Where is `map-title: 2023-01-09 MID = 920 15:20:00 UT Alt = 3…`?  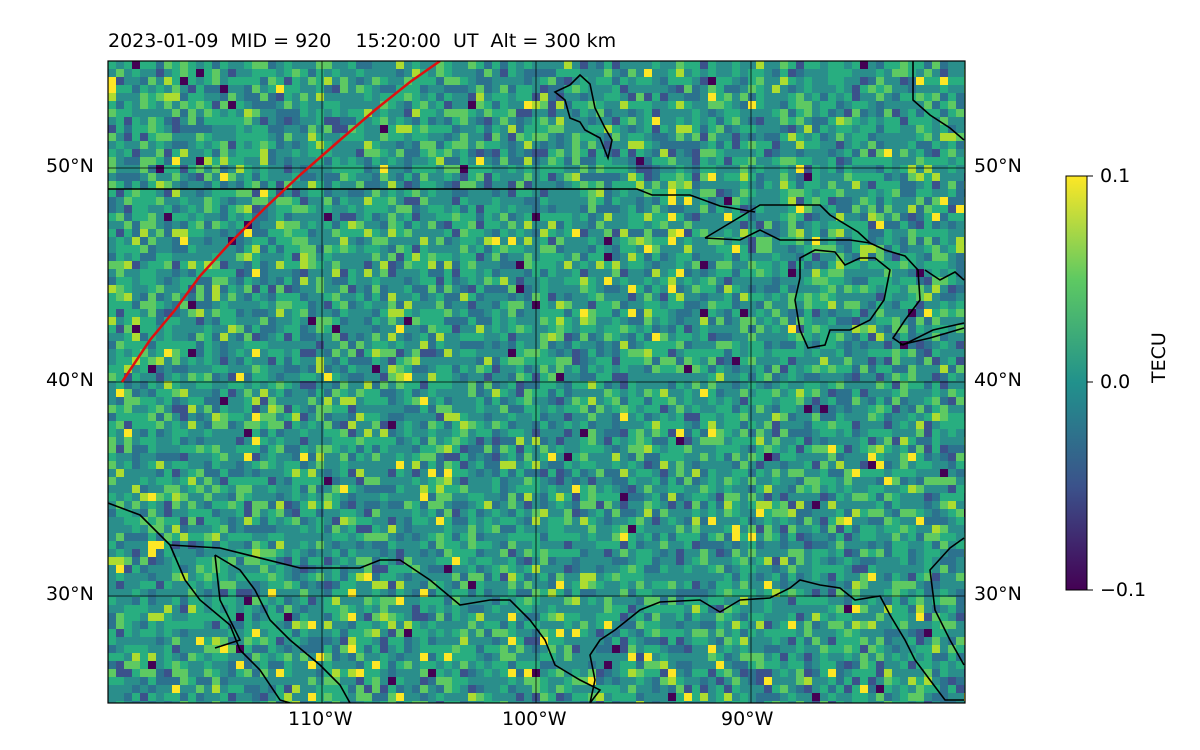 map-title: 2023-01-09 MID = 920 15:20:00 UT Alt = 3… is located at coordinates (362, 41).